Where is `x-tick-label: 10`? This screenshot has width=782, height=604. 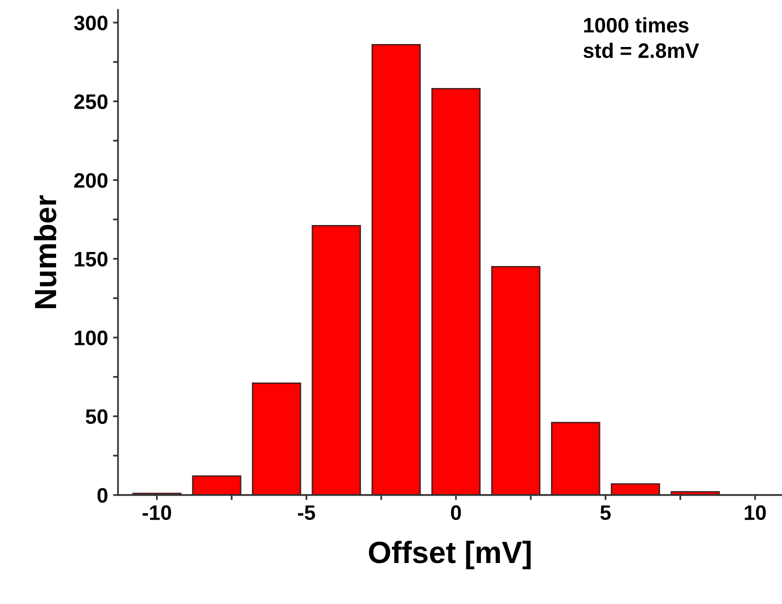 x-tick-label: 10 is located at coordinates (755, 512).